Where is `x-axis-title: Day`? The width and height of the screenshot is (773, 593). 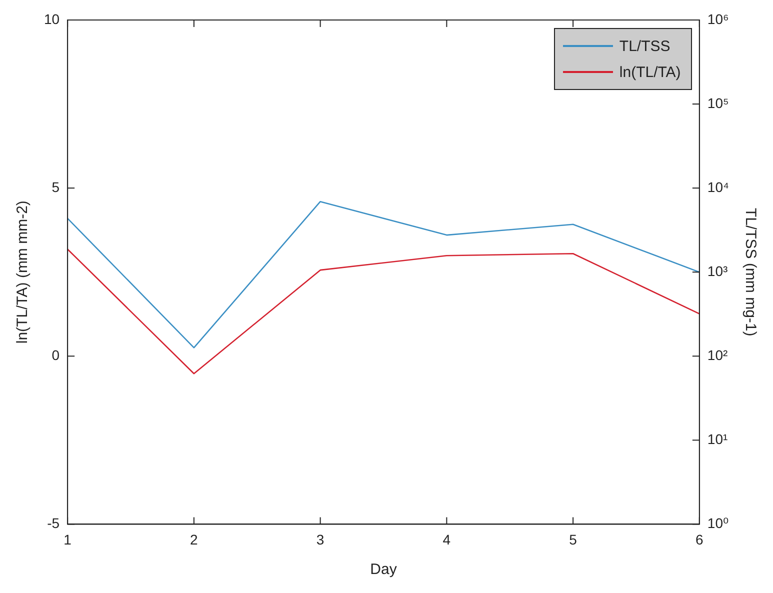
x-axis-title: Day is located at coordinates (384, 569).